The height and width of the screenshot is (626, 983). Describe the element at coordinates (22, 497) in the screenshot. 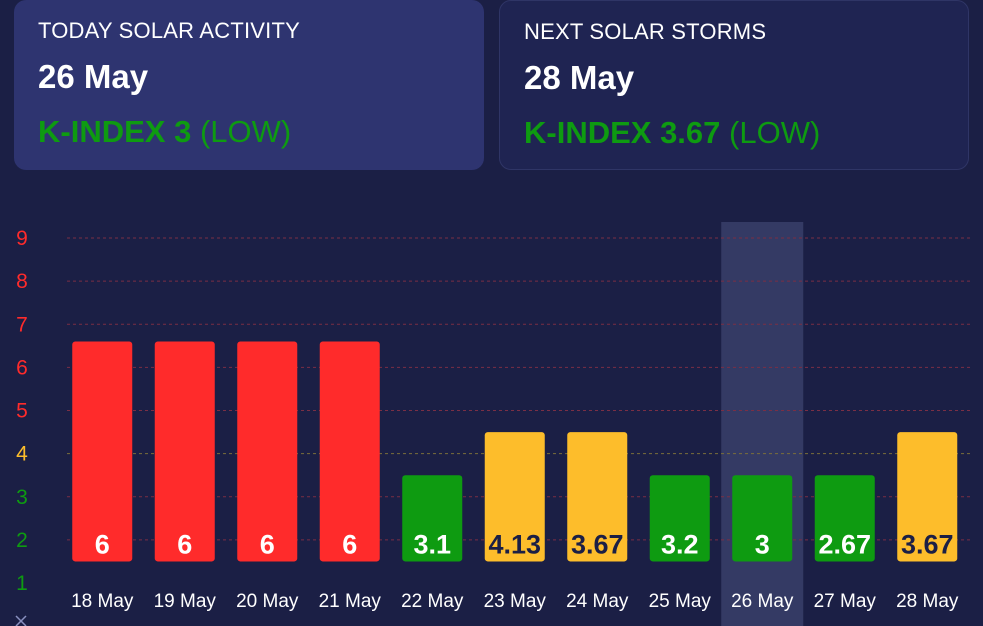

I see `y-tick-label: 3` at that location.